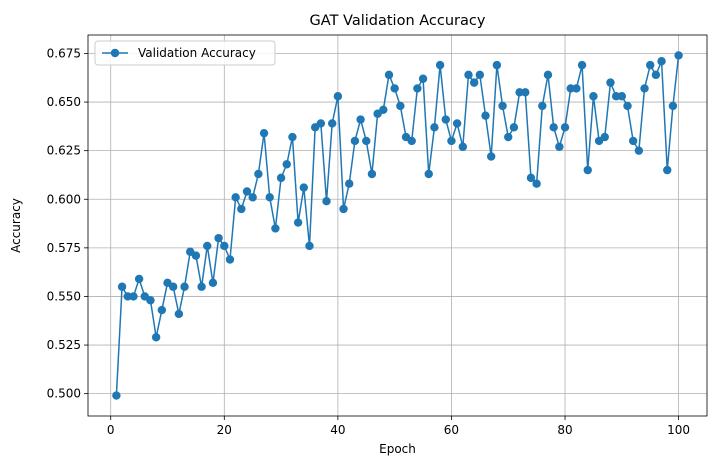 The height and width of the screenshot is (470, 708). I want to click on x-tick-label: 80, so click(564, 430).